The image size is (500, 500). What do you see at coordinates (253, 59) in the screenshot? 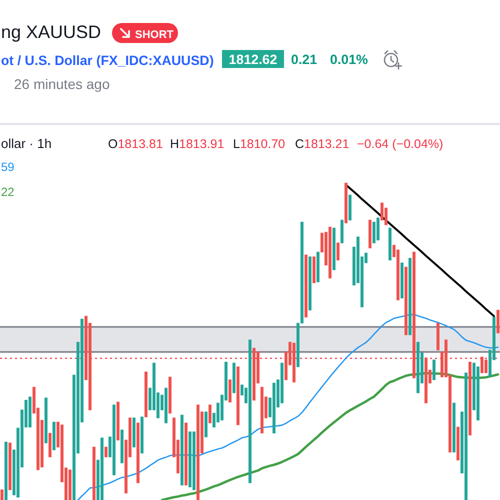
I see `text: 1812.62` at bounding box center [253, 59].